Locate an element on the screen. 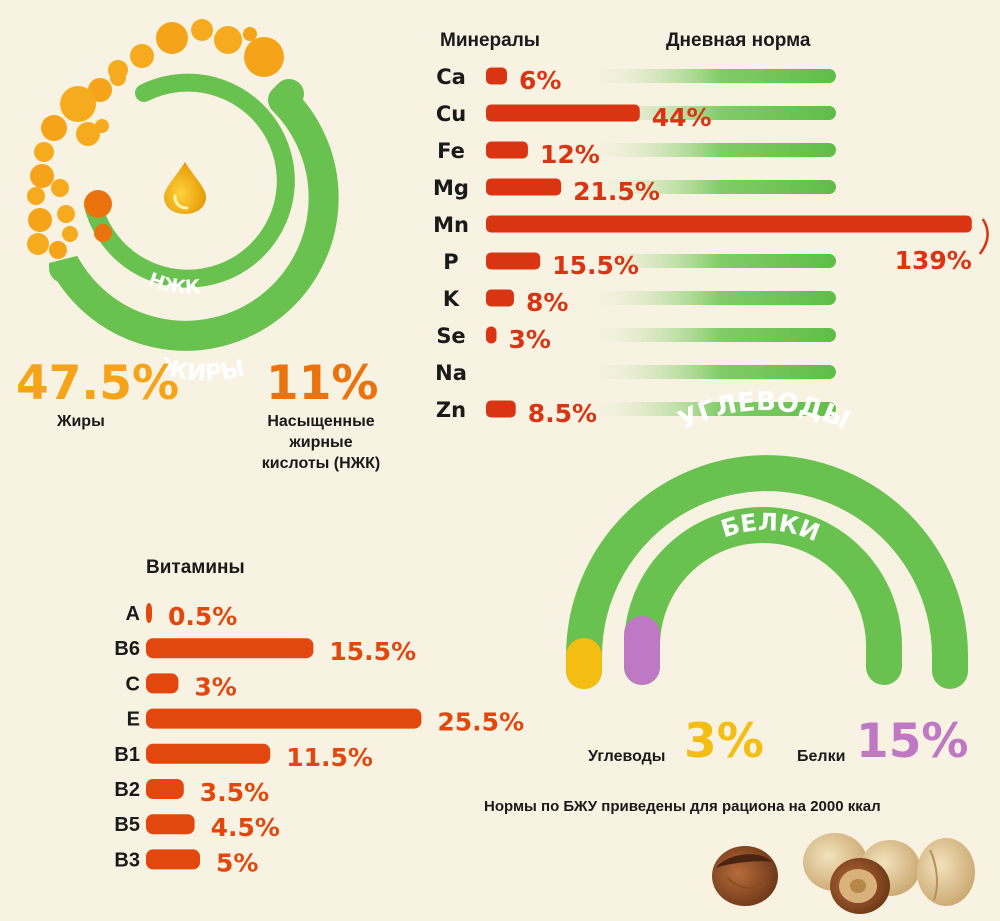 The image size is (1000, 921). macros-gauge-chart: УГЛЕВОДЫ БЕЛКИ is located at coordinates (767, 538).